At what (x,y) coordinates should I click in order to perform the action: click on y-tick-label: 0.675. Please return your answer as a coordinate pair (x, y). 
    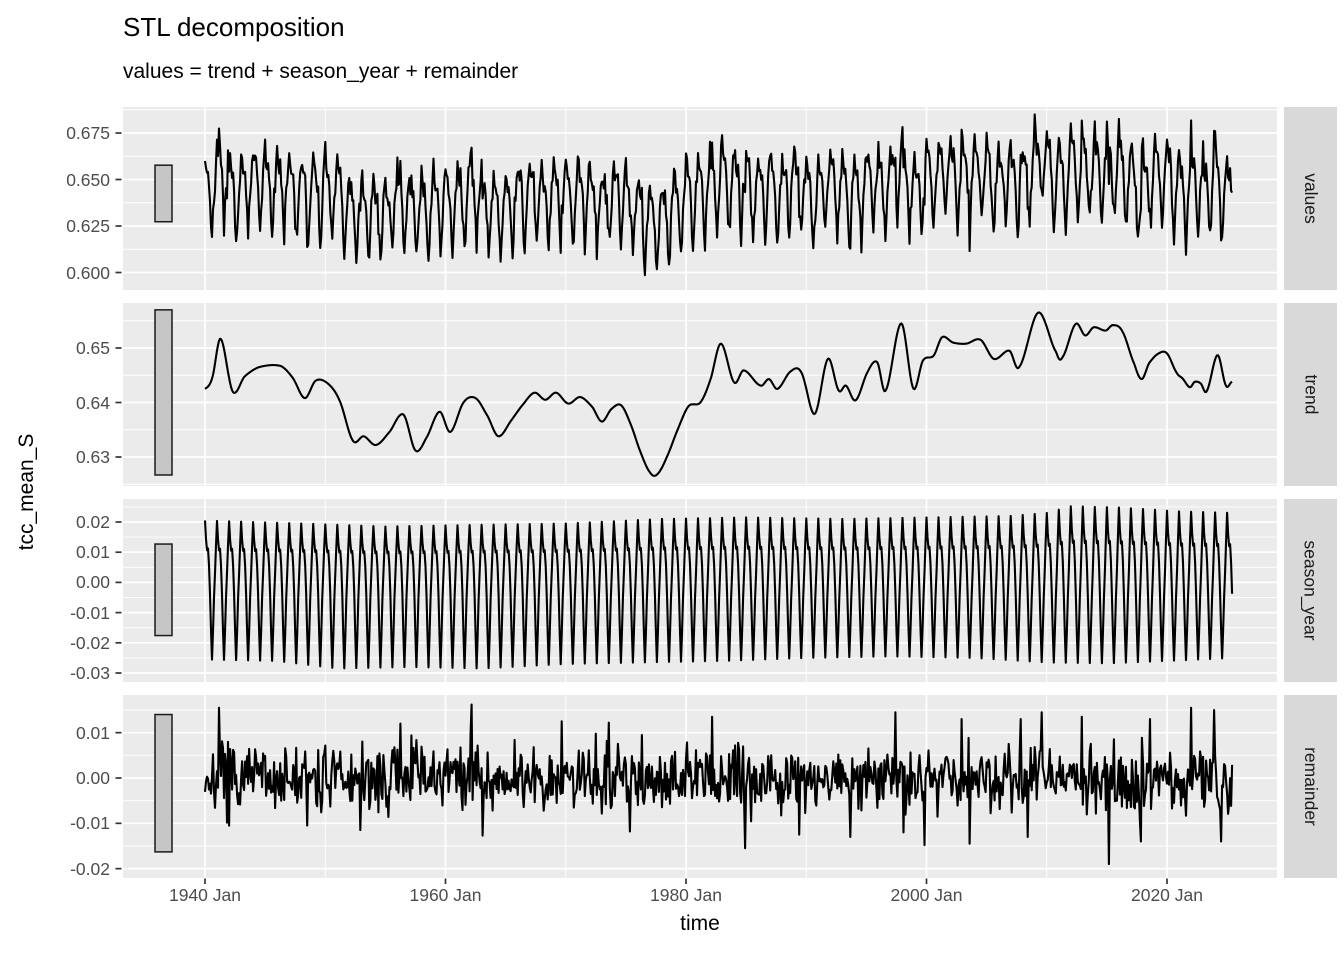
    Looking at the image, I should click on (88, 133).